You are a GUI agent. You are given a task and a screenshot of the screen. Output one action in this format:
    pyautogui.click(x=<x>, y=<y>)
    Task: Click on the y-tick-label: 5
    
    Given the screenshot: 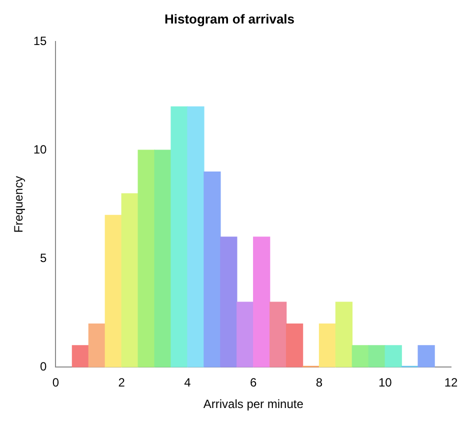 What is the action you would take?
    pyautogui.click(x=44, y=257)
    